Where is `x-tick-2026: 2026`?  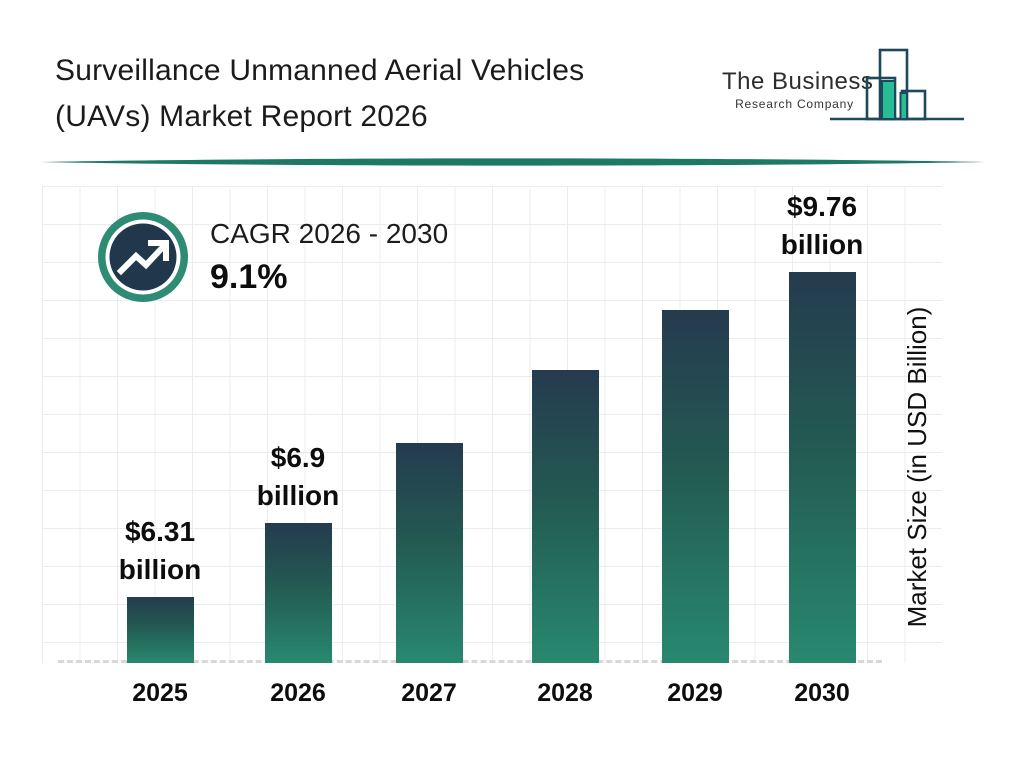
x-tick-2026: 2026 is located at coordinates (298, 693).